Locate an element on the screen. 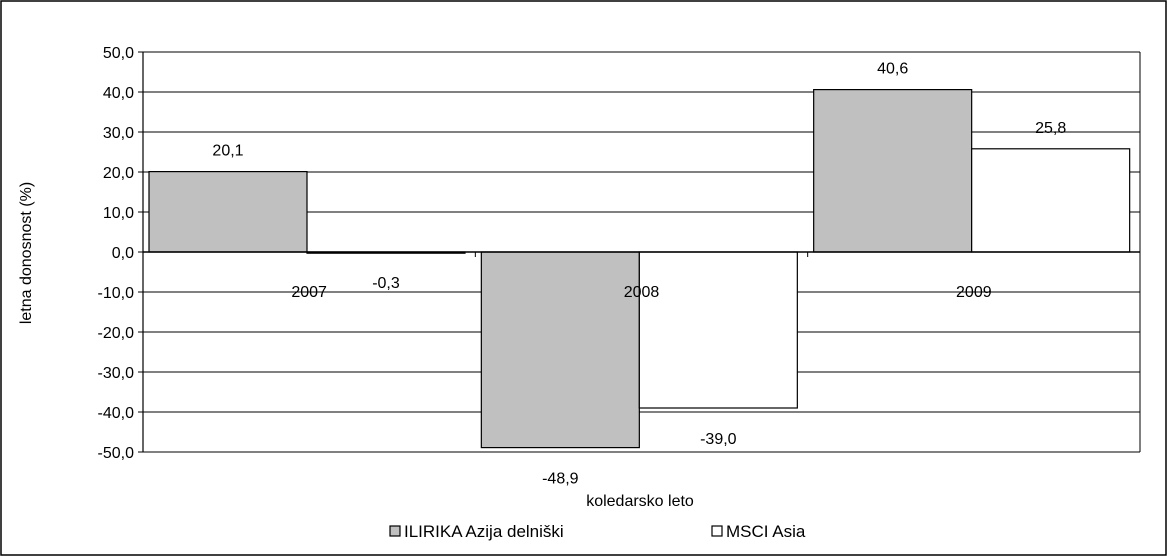 Image resolution: width=1167 pixels, height=556 pixels. legend-label: MSCI Asia is located at coordinates (766, 531).